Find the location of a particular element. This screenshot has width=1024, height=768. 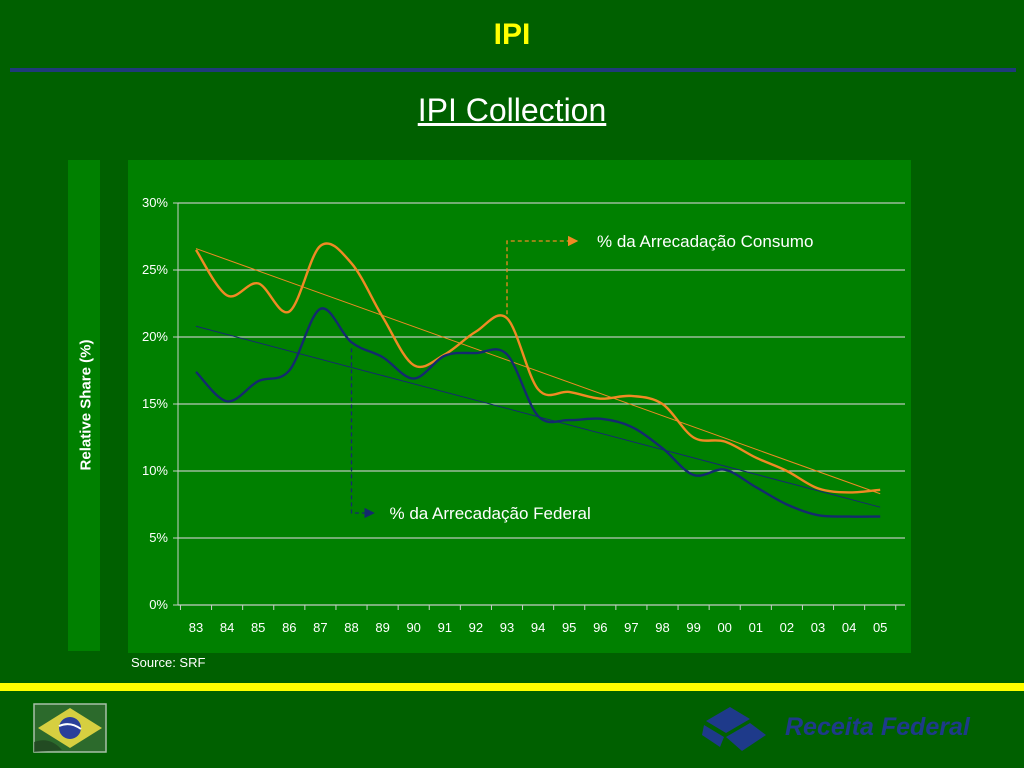

x-tick-label: 99 is located at coordinates (693, 627).